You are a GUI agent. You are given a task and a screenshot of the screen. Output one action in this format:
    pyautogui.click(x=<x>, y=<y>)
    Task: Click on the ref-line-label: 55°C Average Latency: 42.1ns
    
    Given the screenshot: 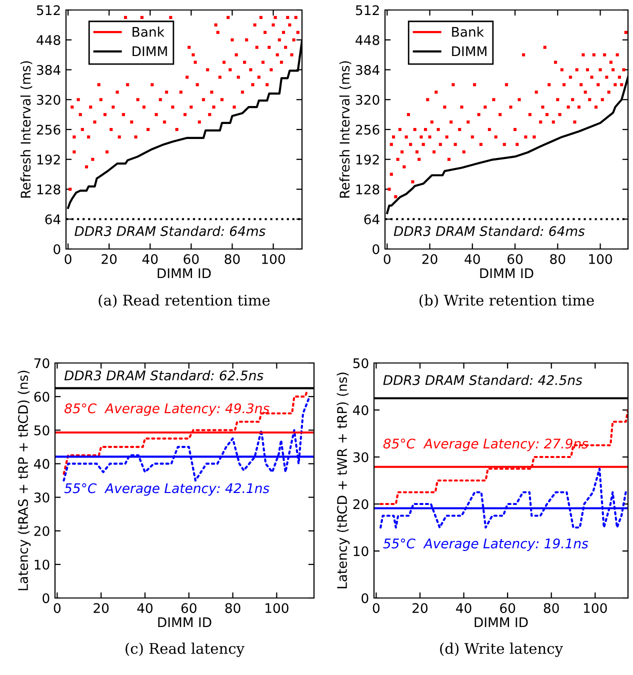 What is the action you would take?
    pyautogui.click(x=167, y=489)
    